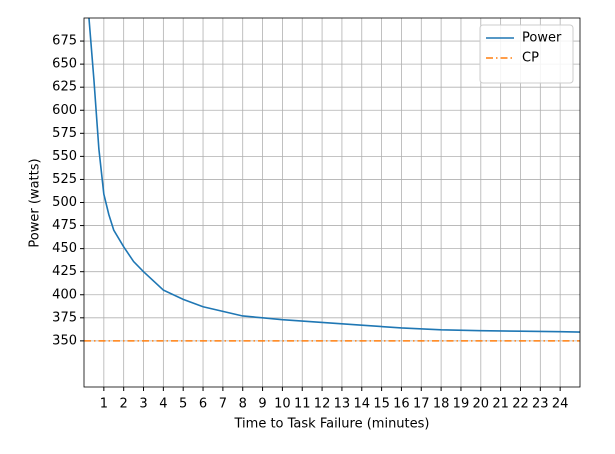  I want to click on x-tick-label: 16, so click(401, 404).